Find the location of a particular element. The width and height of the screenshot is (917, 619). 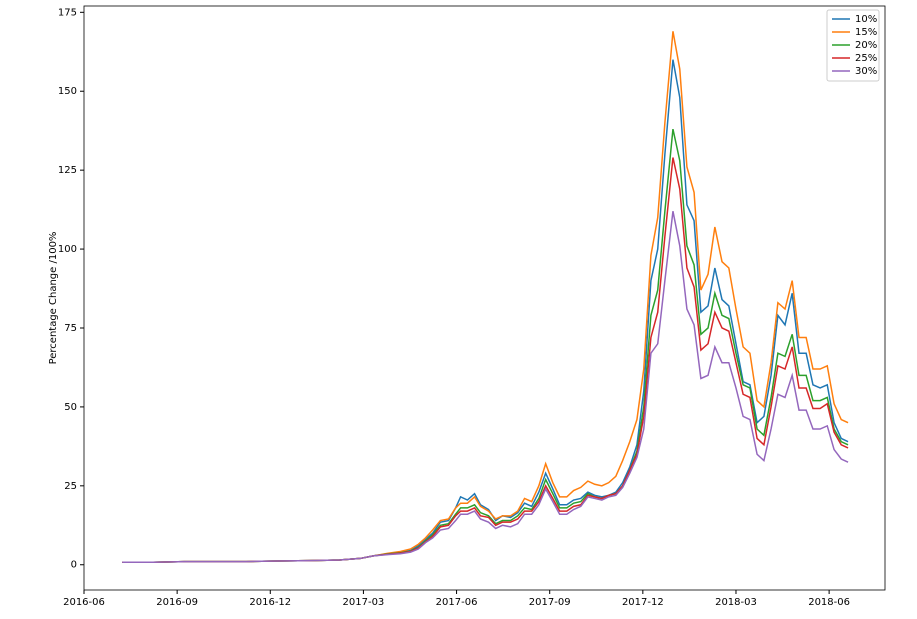

x-tick-label: 2017-06 is located at coordinates (457, 602).